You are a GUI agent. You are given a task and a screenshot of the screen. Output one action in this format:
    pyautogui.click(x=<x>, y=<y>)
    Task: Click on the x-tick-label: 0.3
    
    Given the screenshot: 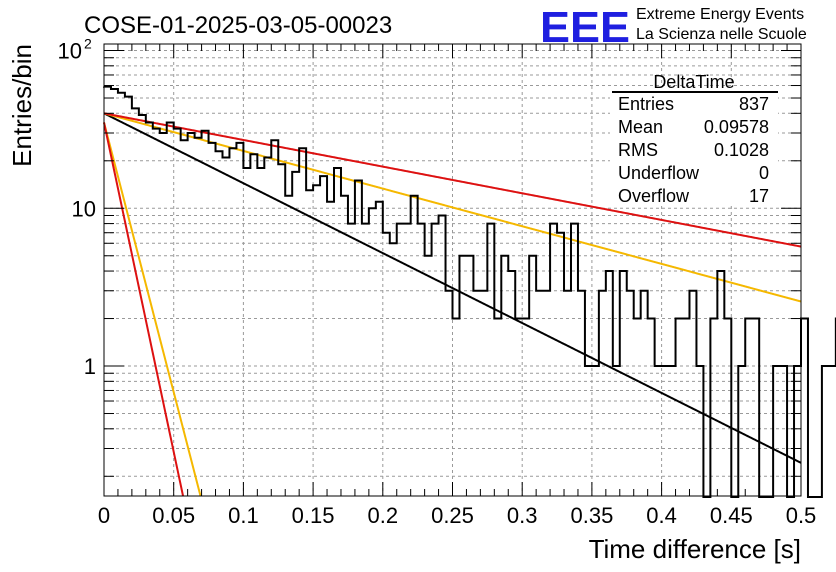 What is the action you would take?
    pyautogui.click(x=522, y=515)
    